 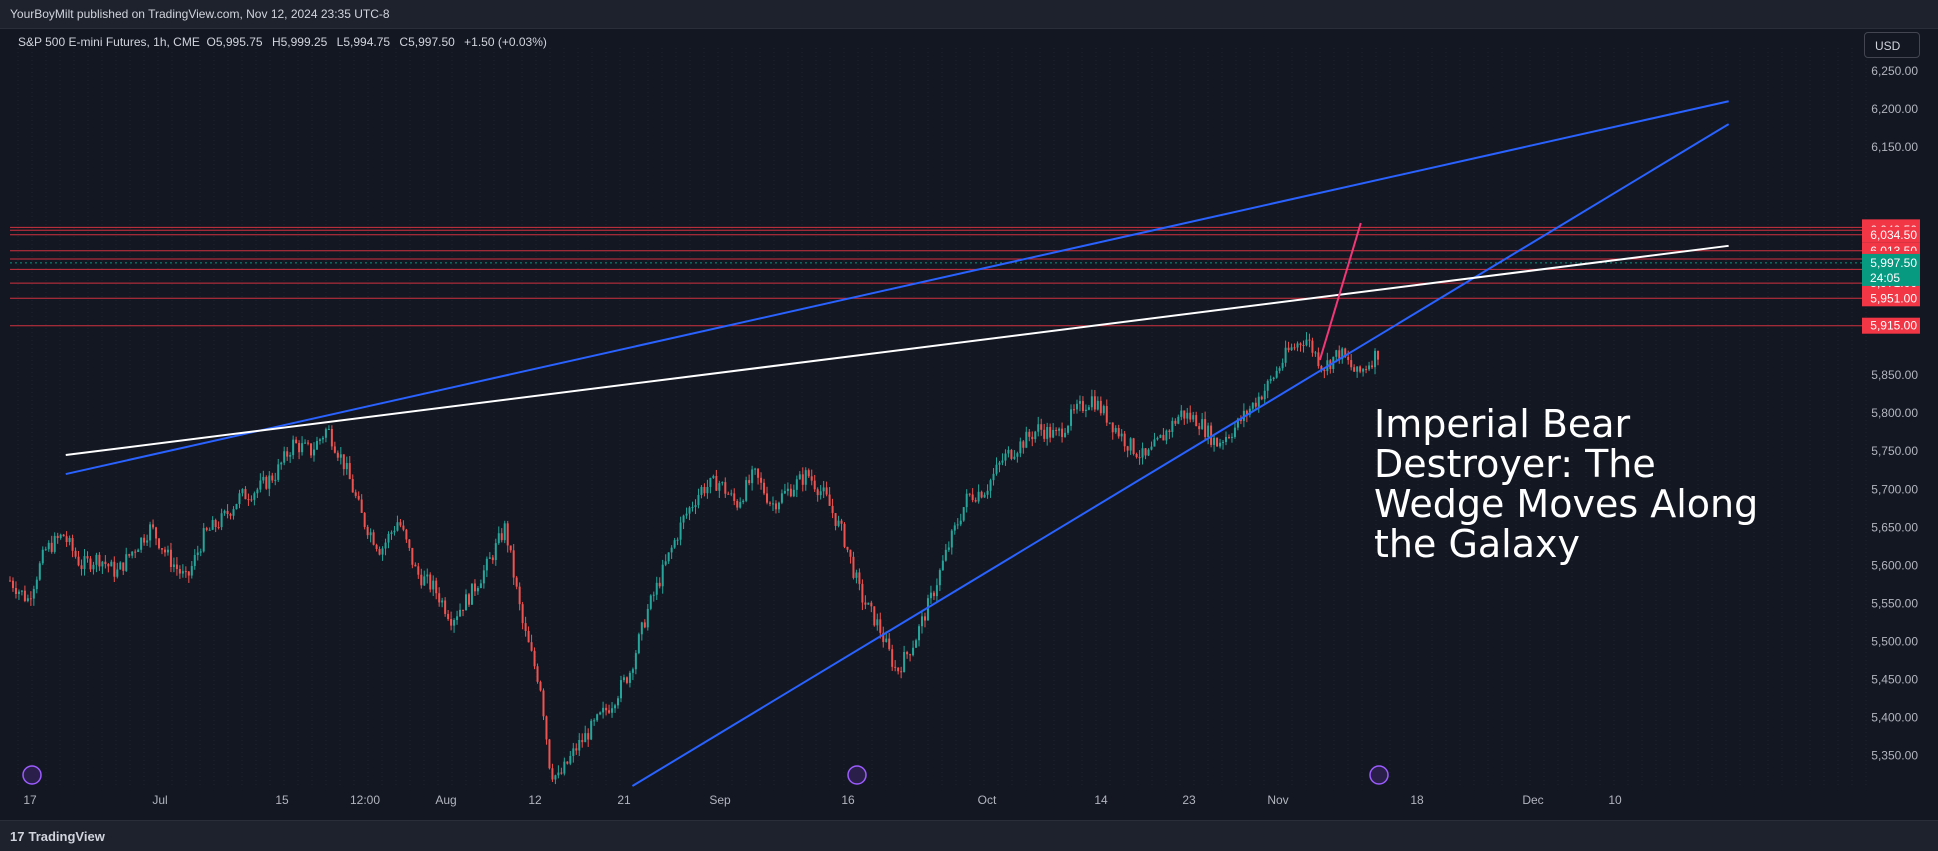 I want to click on x-tick-label: 23, so click(x=1189, y=800).